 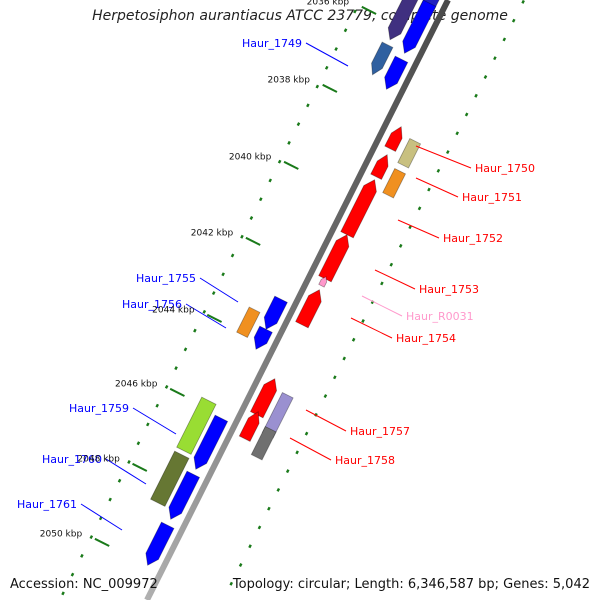 What do you see at coordinates (492, 197) in the screenshot?
I see `gene-label: Haur_1751` at bounding box center [492, 197].